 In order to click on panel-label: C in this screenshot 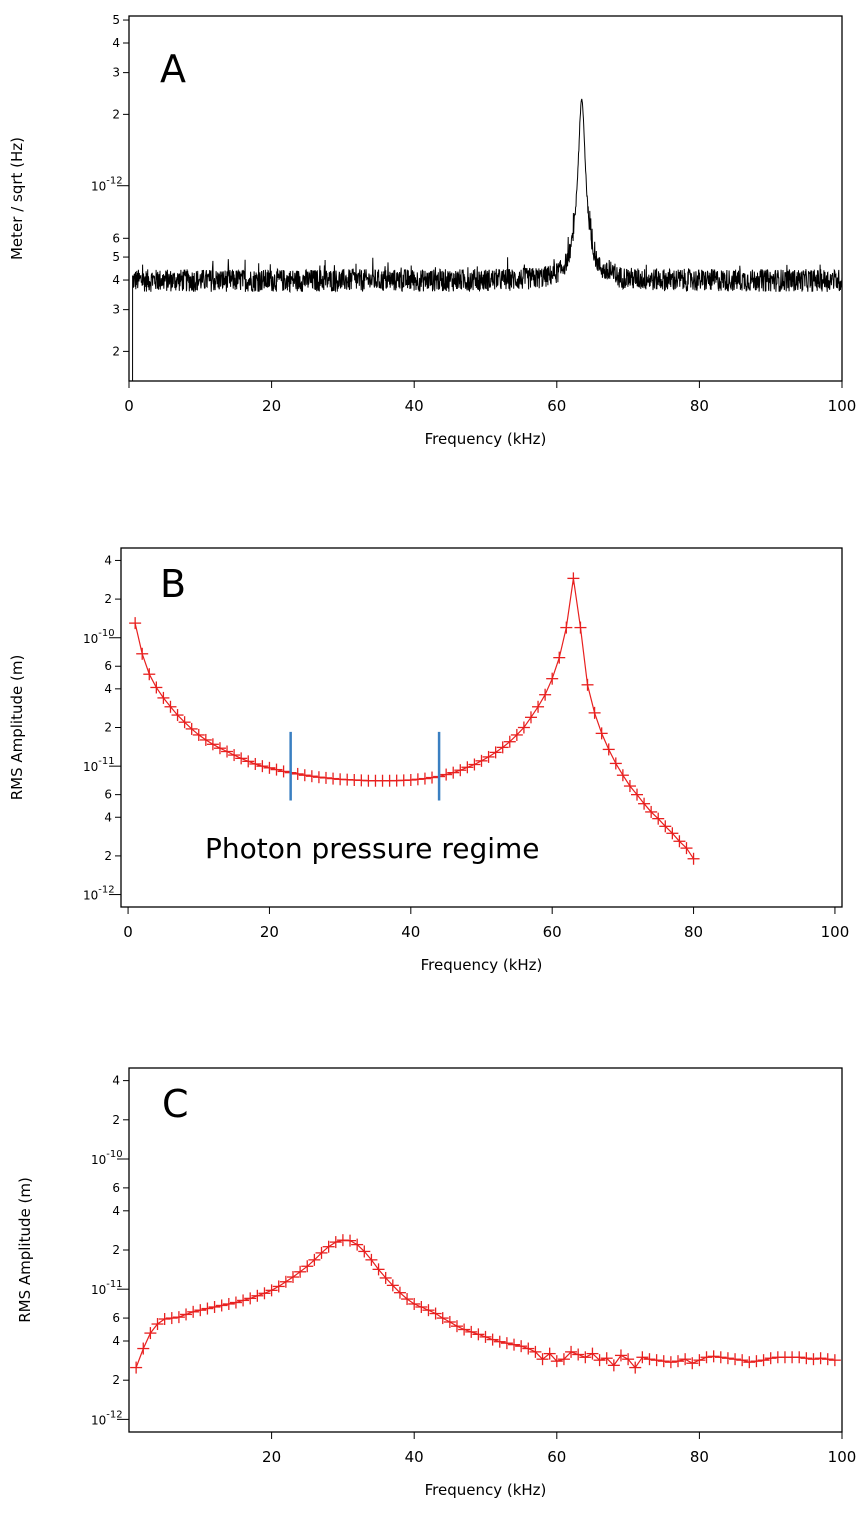, I will do `click(175, 1104)`.